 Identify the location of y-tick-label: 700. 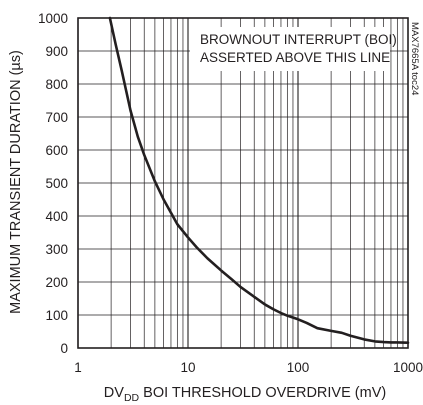
(56, 117).